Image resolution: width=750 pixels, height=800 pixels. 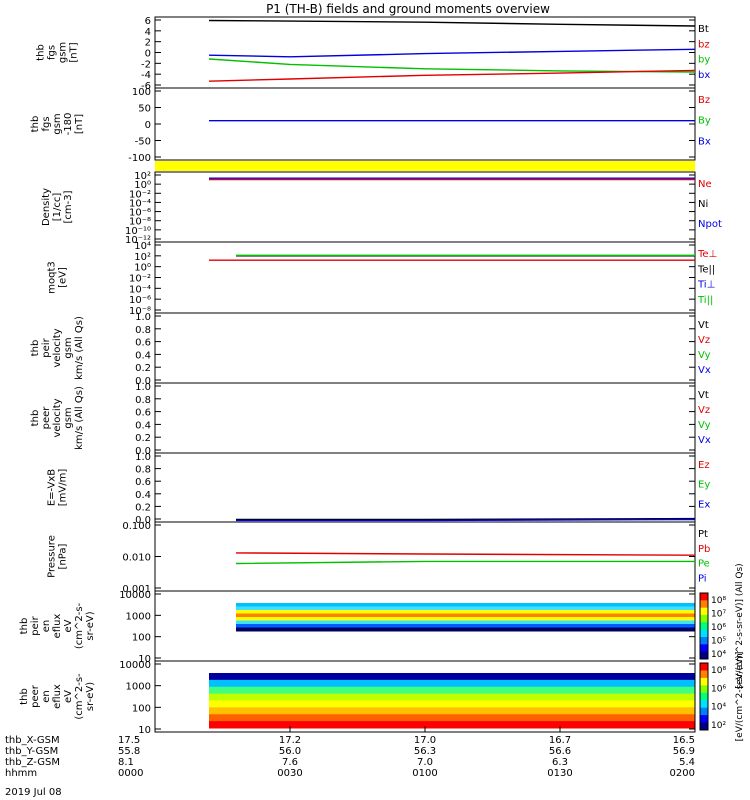 I want to click on y-tick-label: -2, so click(x=146, y=64).